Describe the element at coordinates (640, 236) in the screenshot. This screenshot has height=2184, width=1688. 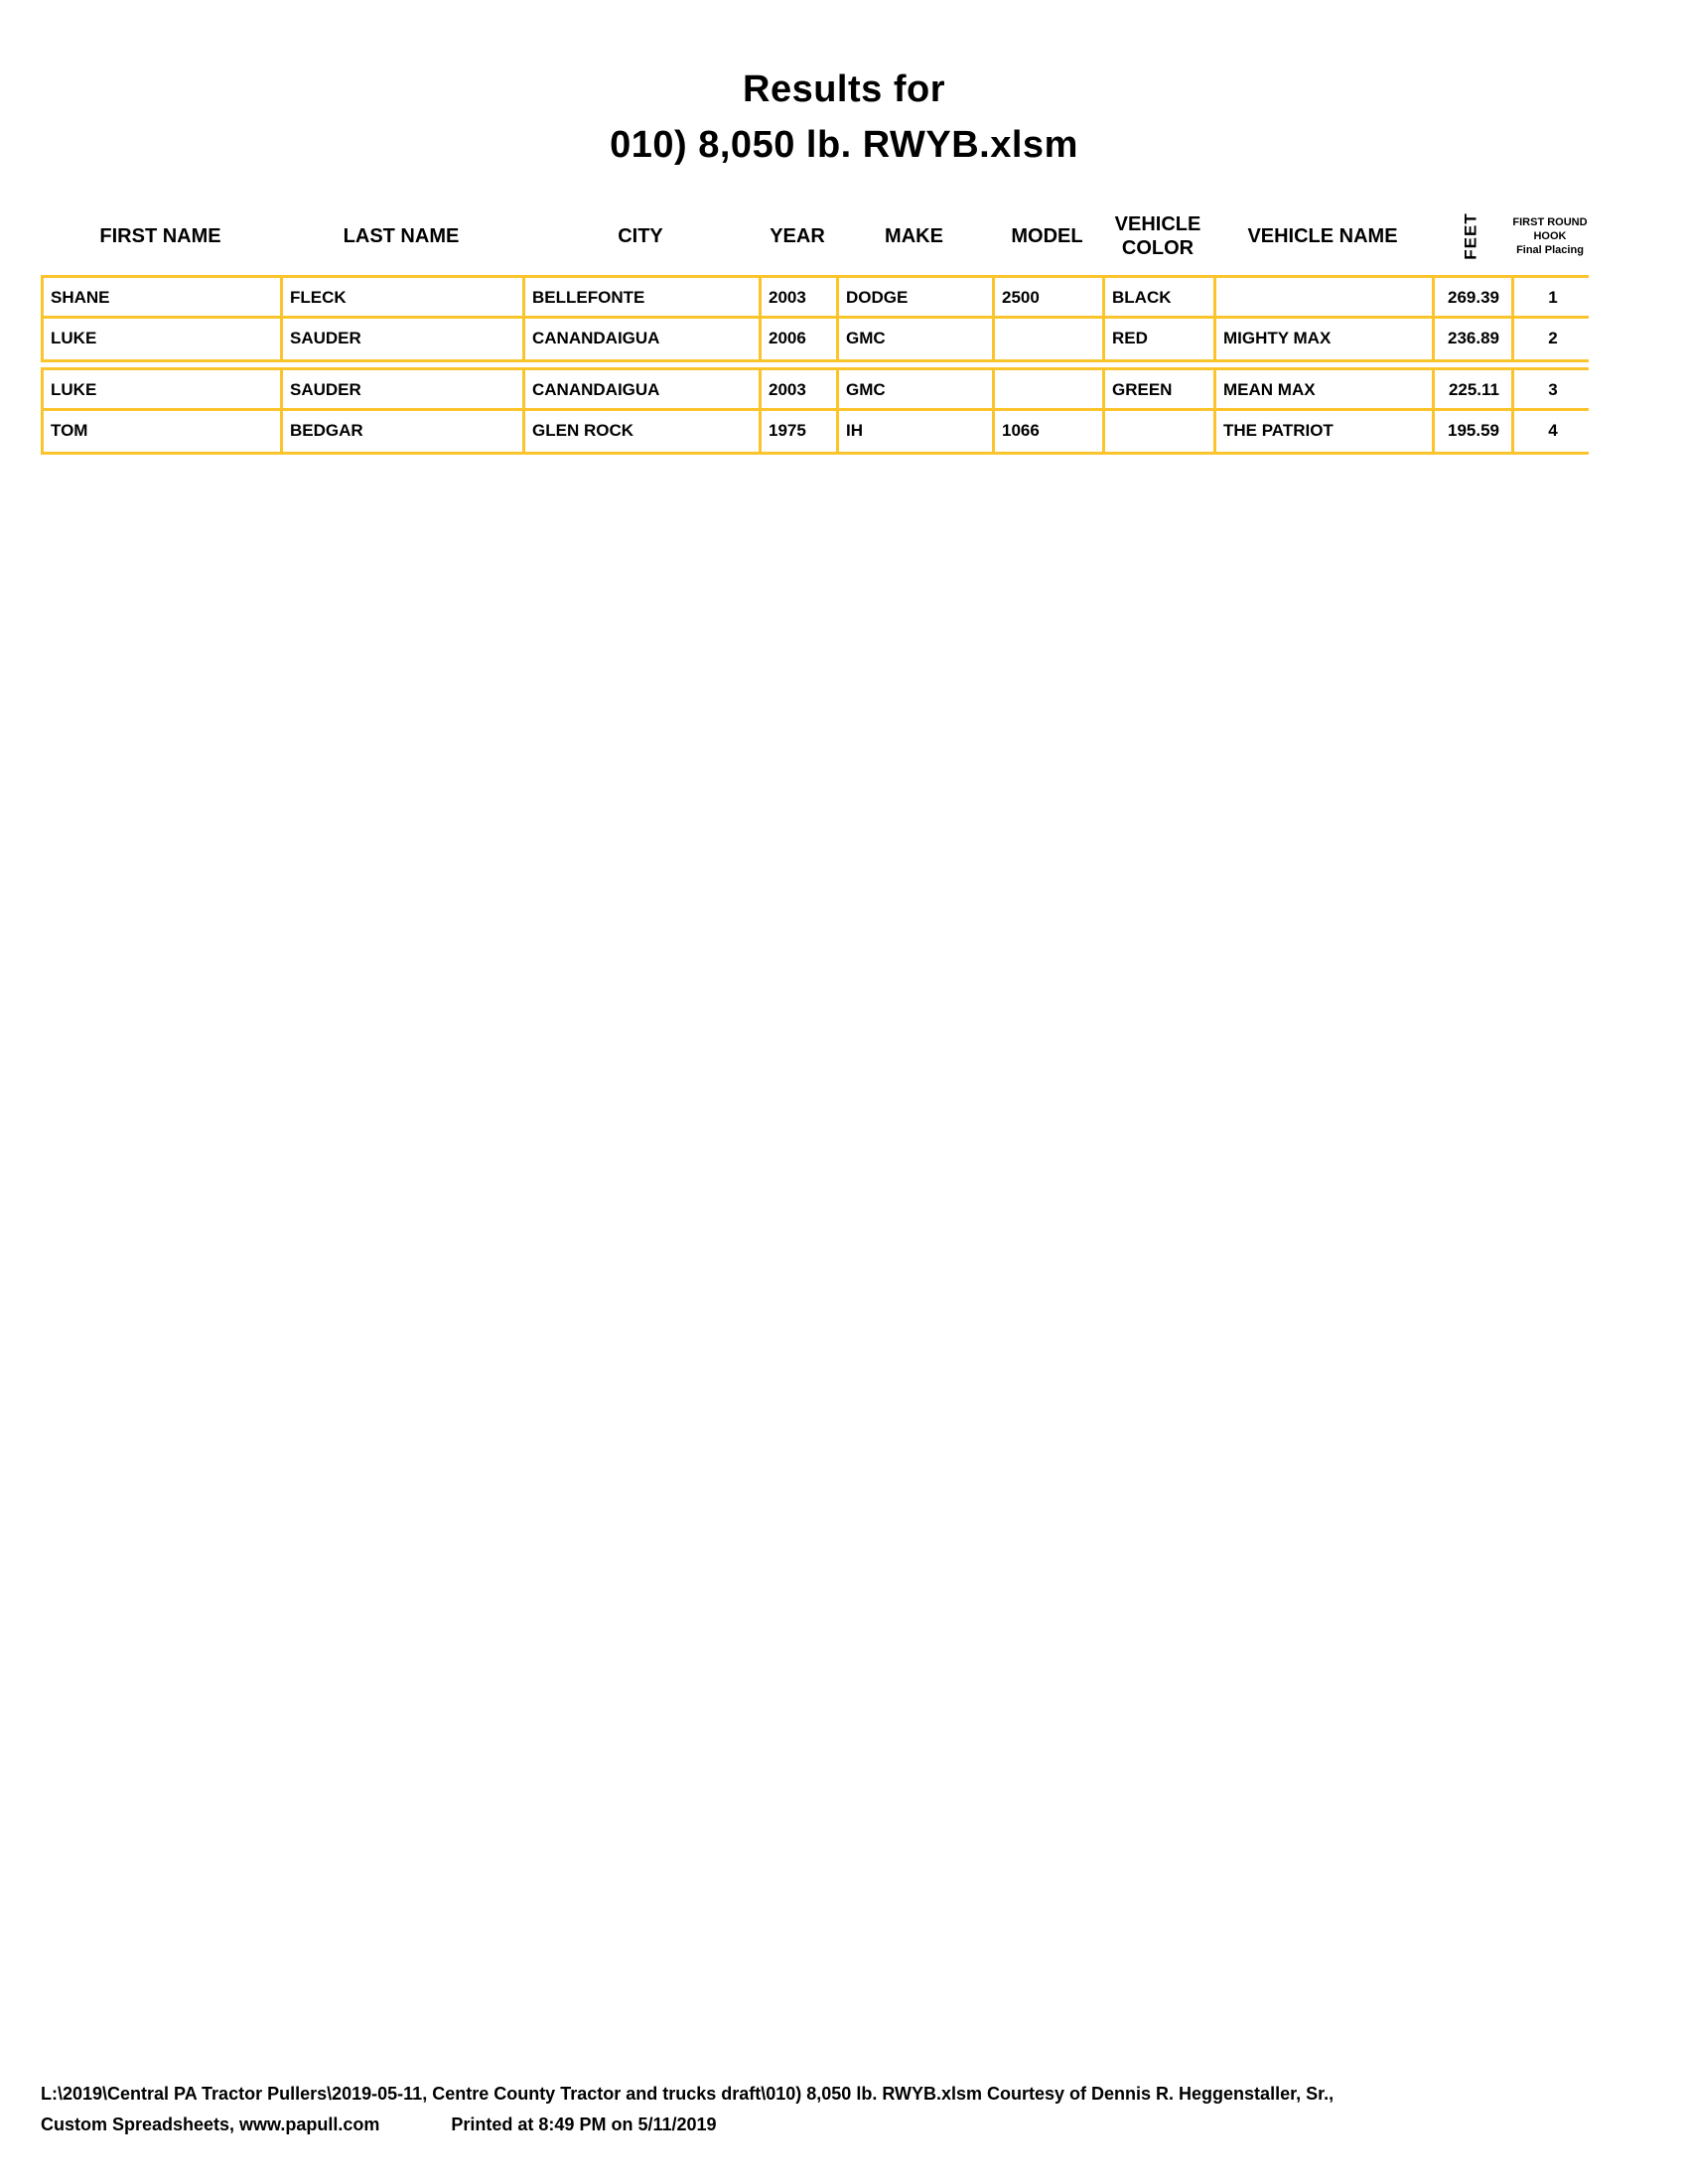
I see `column-header-city: CITY` at that location.